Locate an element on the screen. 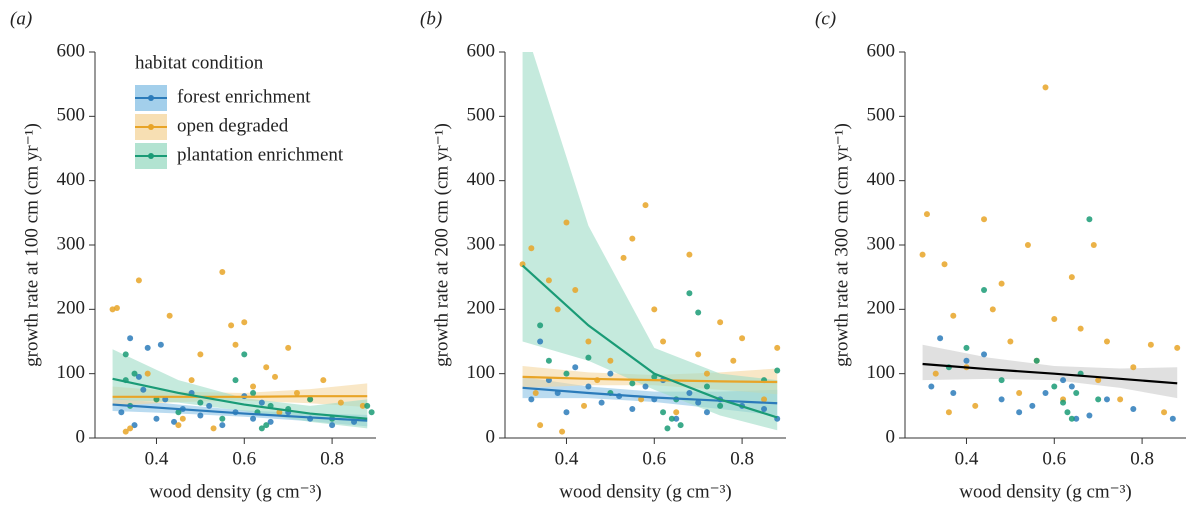 This screenshot has height=510, width=1193. plot-area is located at coordinates (242, 352).